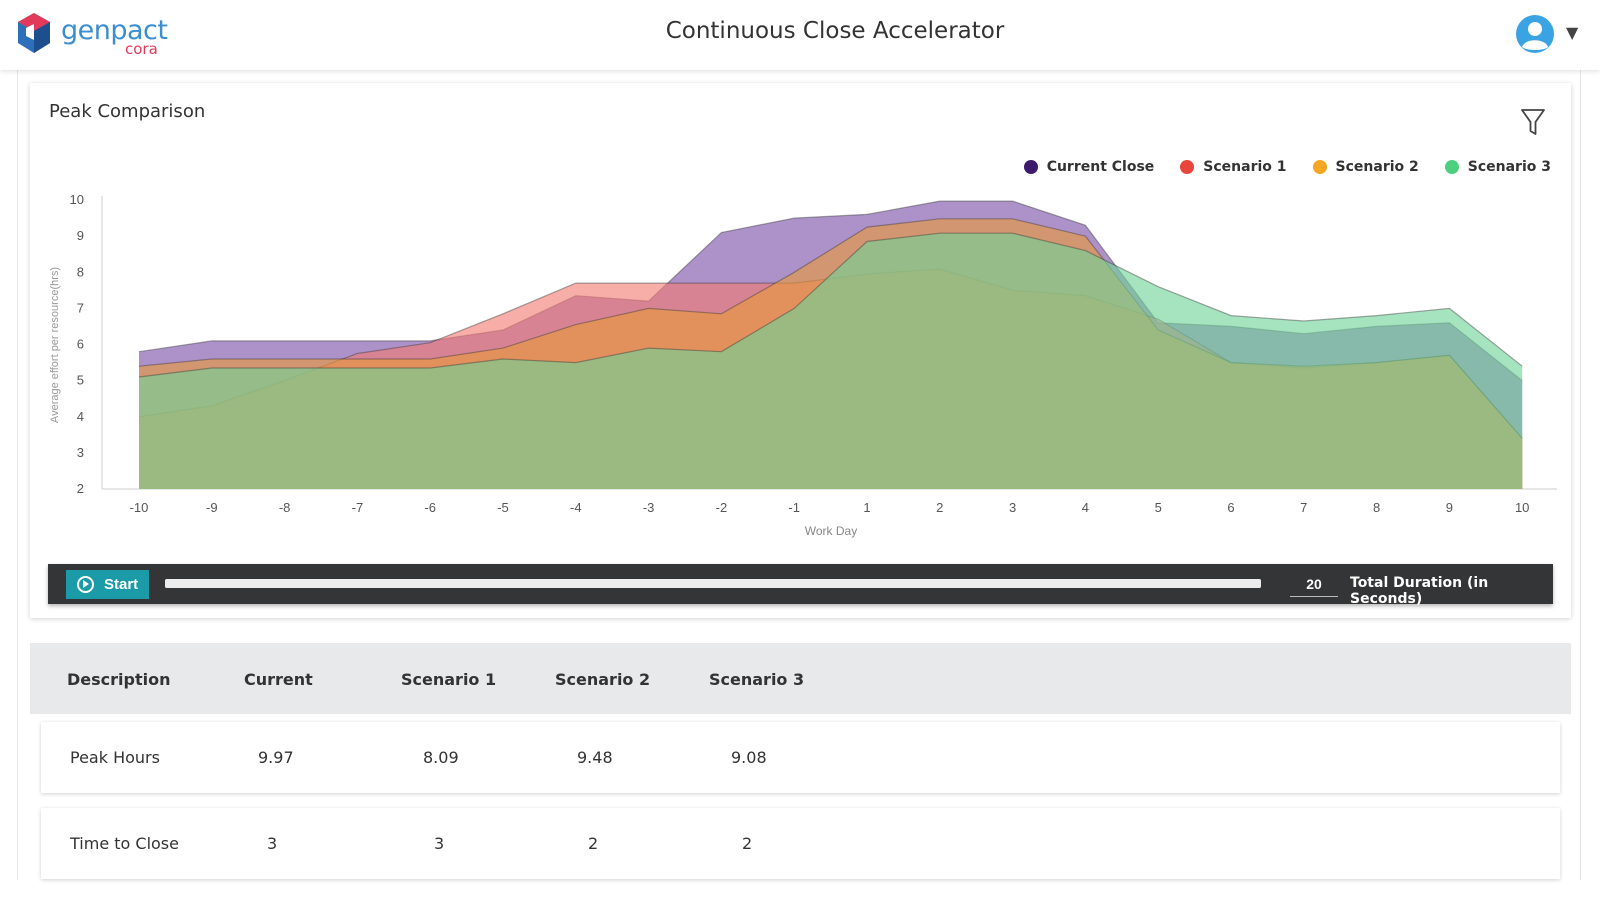 This screenshot has width=1600, height=900. What do you see at coordinates (55, 345) in the screenshot?
I see `y-axis-title: Average effort per resource(hrs)` at bounding box center [55, 345].